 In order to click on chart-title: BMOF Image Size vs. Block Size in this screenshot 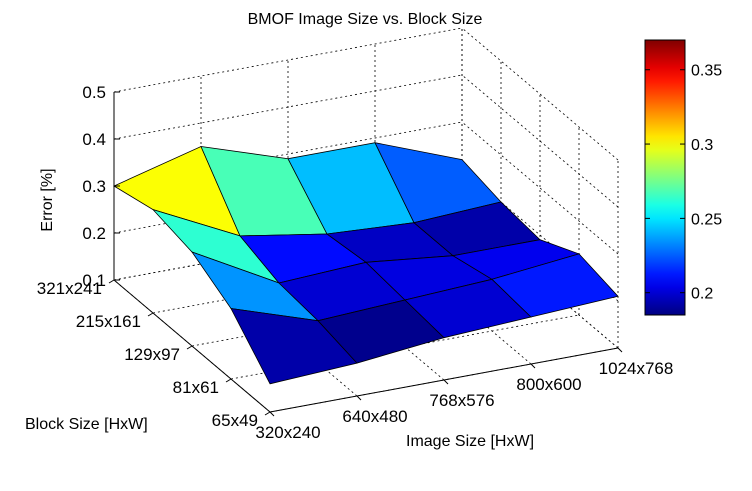, I will do `click(365, 19)`.